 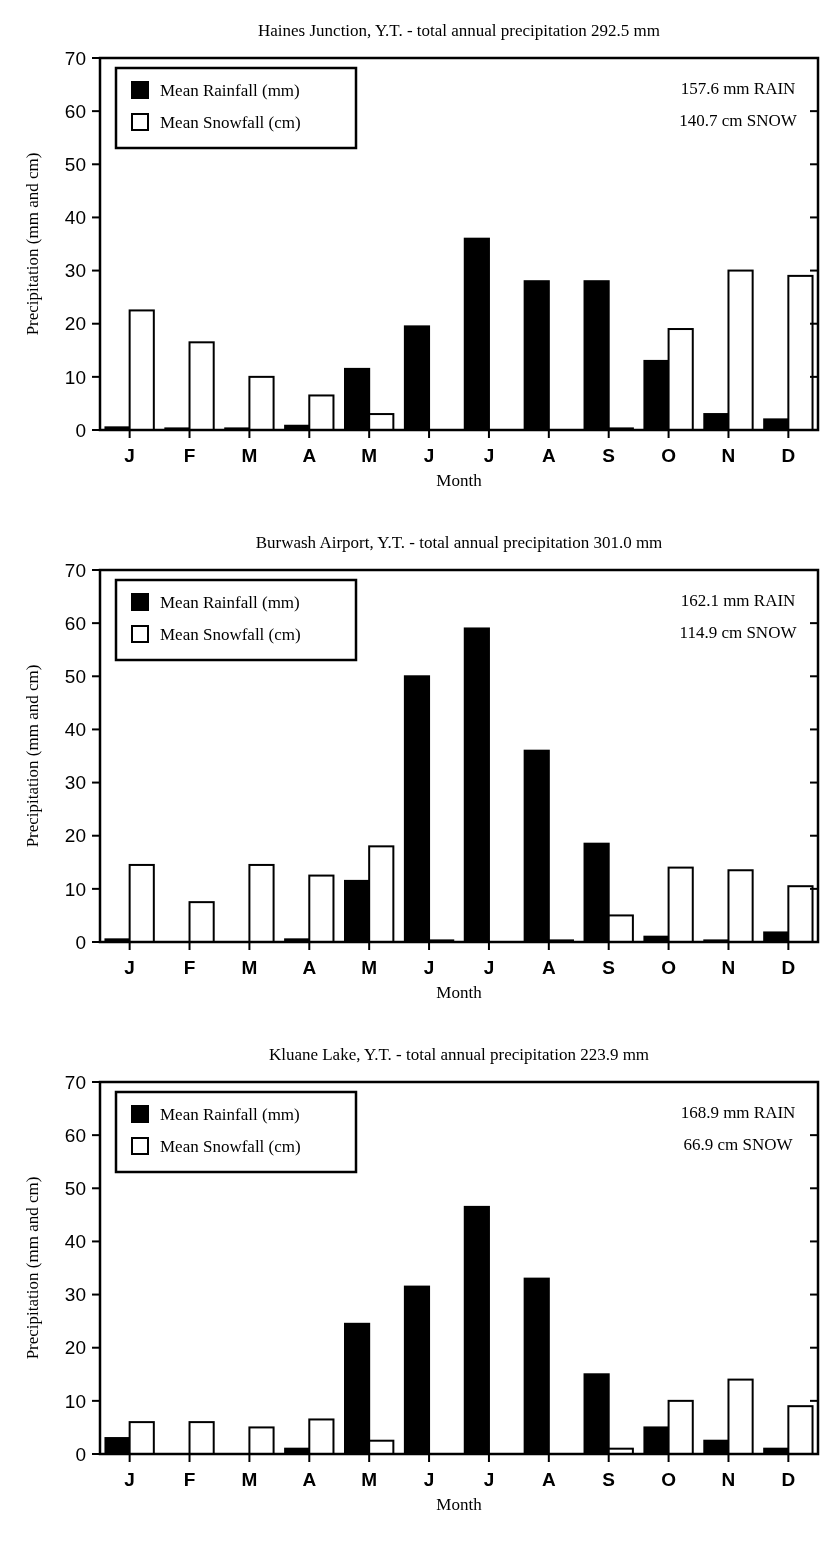 What do you see at coordinates (738, 632) in the screenshot?
I see `annotation: 114.9 cm SNOW` at bounding box center [738, 632].